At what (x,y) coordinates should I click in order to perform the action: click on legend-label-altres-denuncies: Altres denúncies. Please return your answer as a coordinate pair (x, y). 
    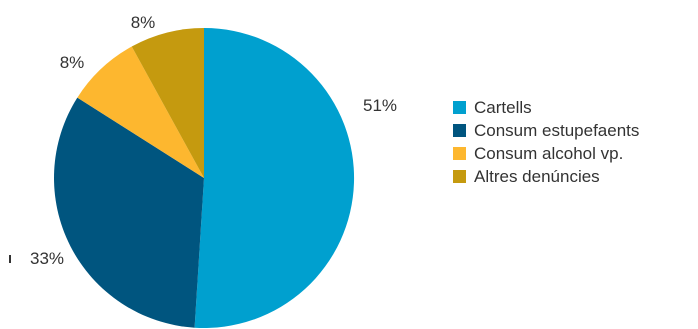
    Looking at the image, I should click on (537, 176).